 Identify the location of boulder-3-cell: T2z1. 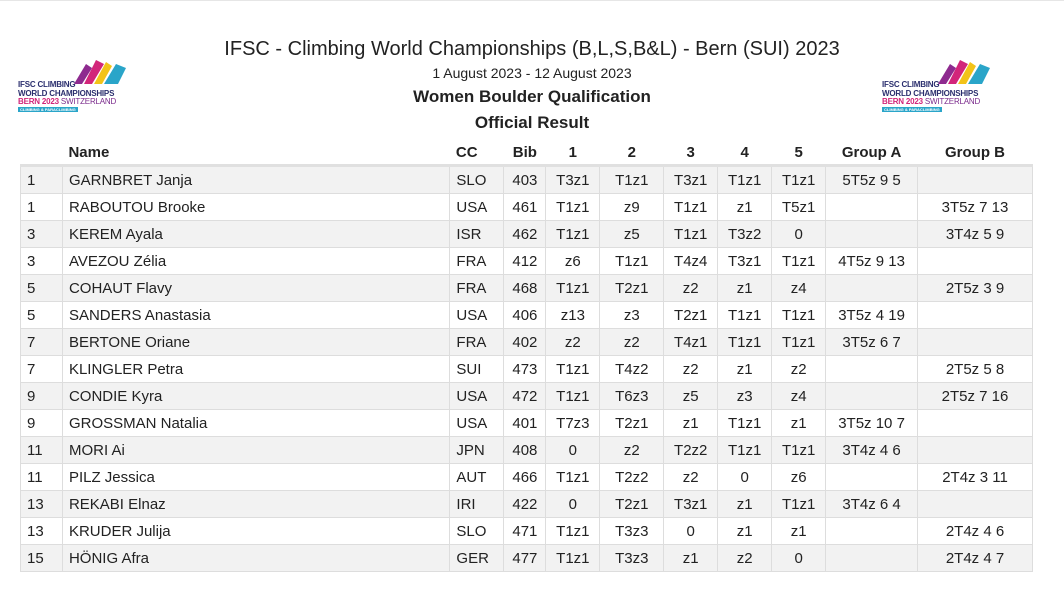
(691, 315).